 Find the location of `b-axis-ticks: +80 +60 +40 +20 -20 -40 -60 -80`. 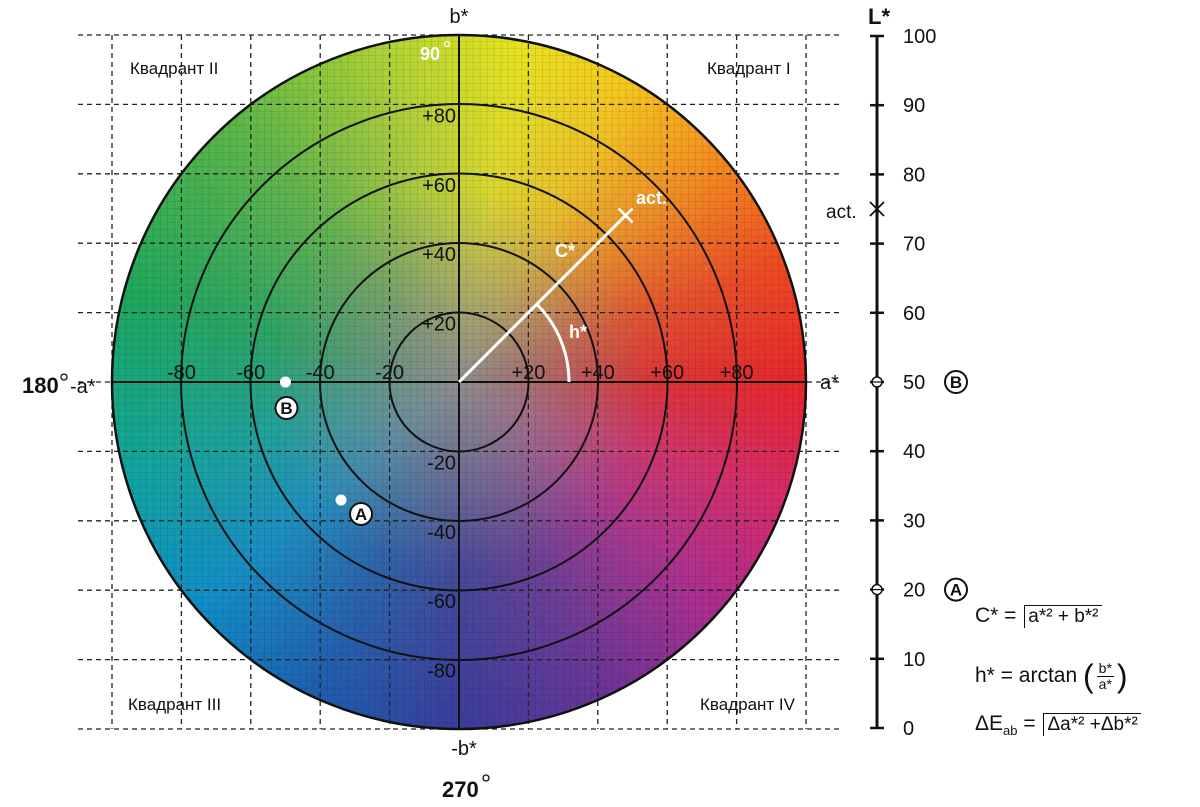

b-axis-ticks: +80 +60 +40 +20 -20 -40 -60 -80 is located at coordinates (439, 393).